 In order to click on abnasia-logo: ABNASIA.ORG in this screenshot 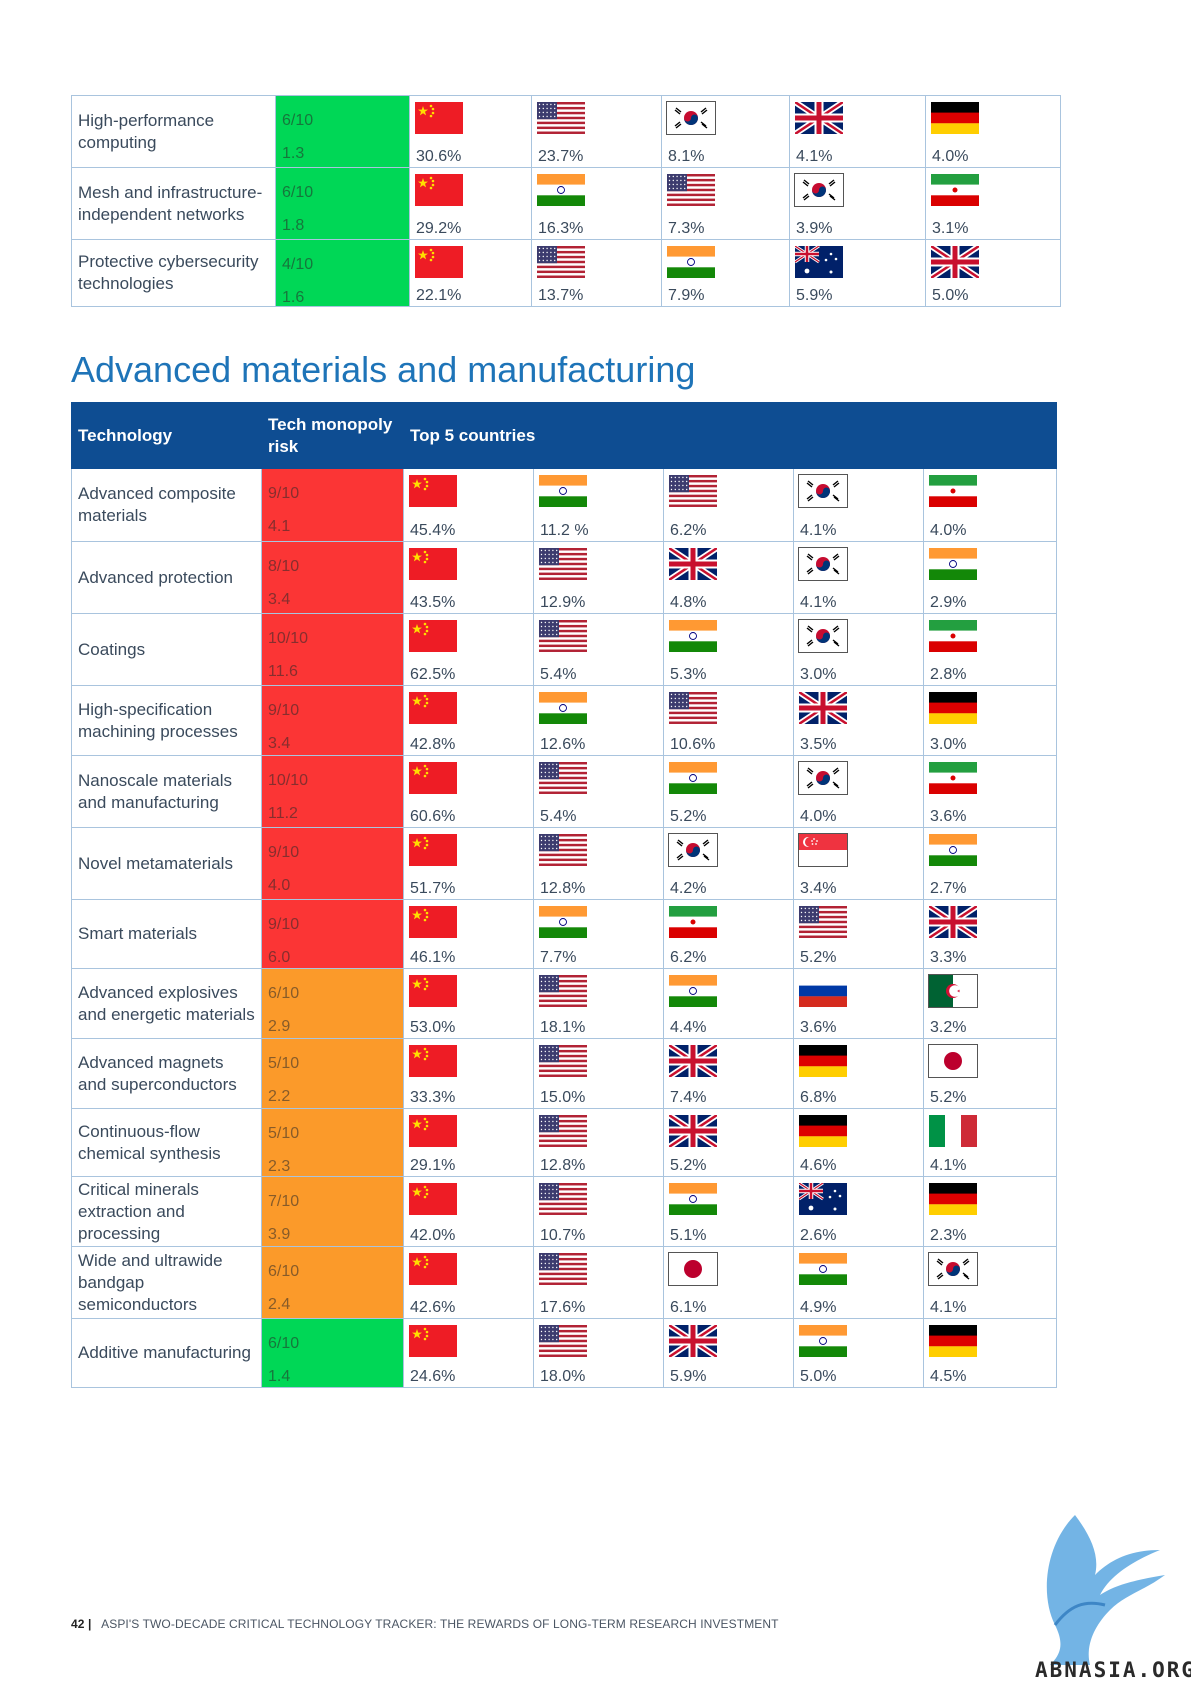, I will do `click(1103, 1595)`.